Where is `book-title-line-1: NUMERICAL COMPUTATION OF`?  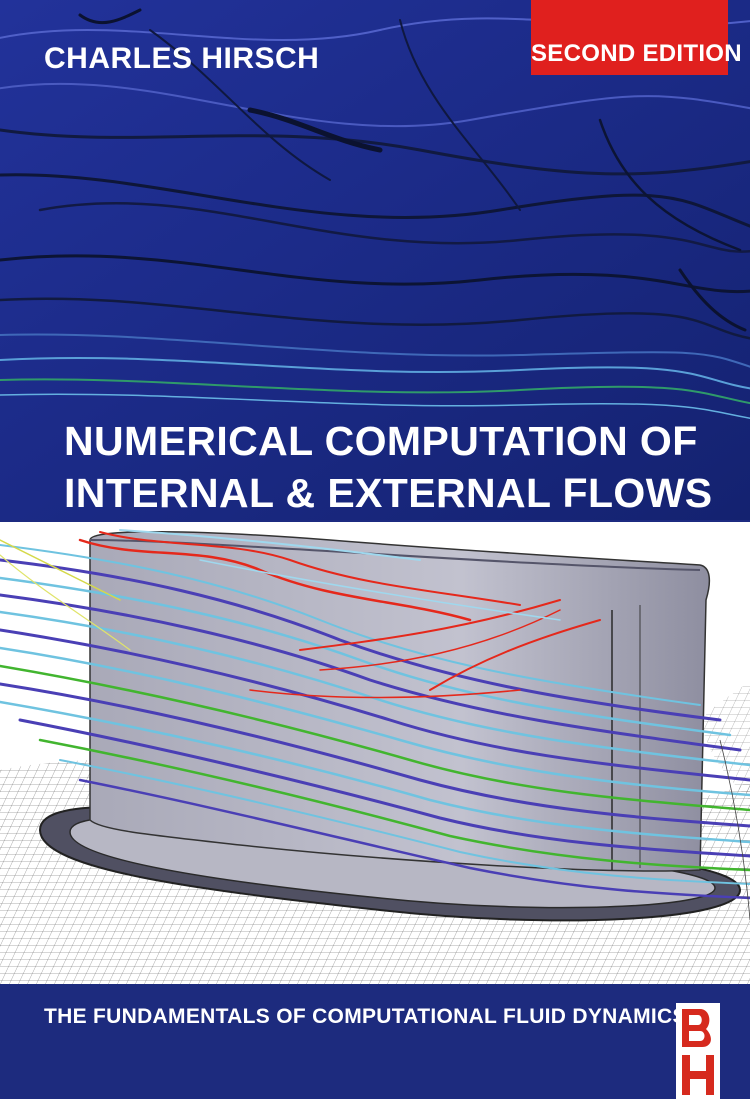
book-title-line-1: NUMERICAL COMPUTATION OF is located at coordinates (381, 441).